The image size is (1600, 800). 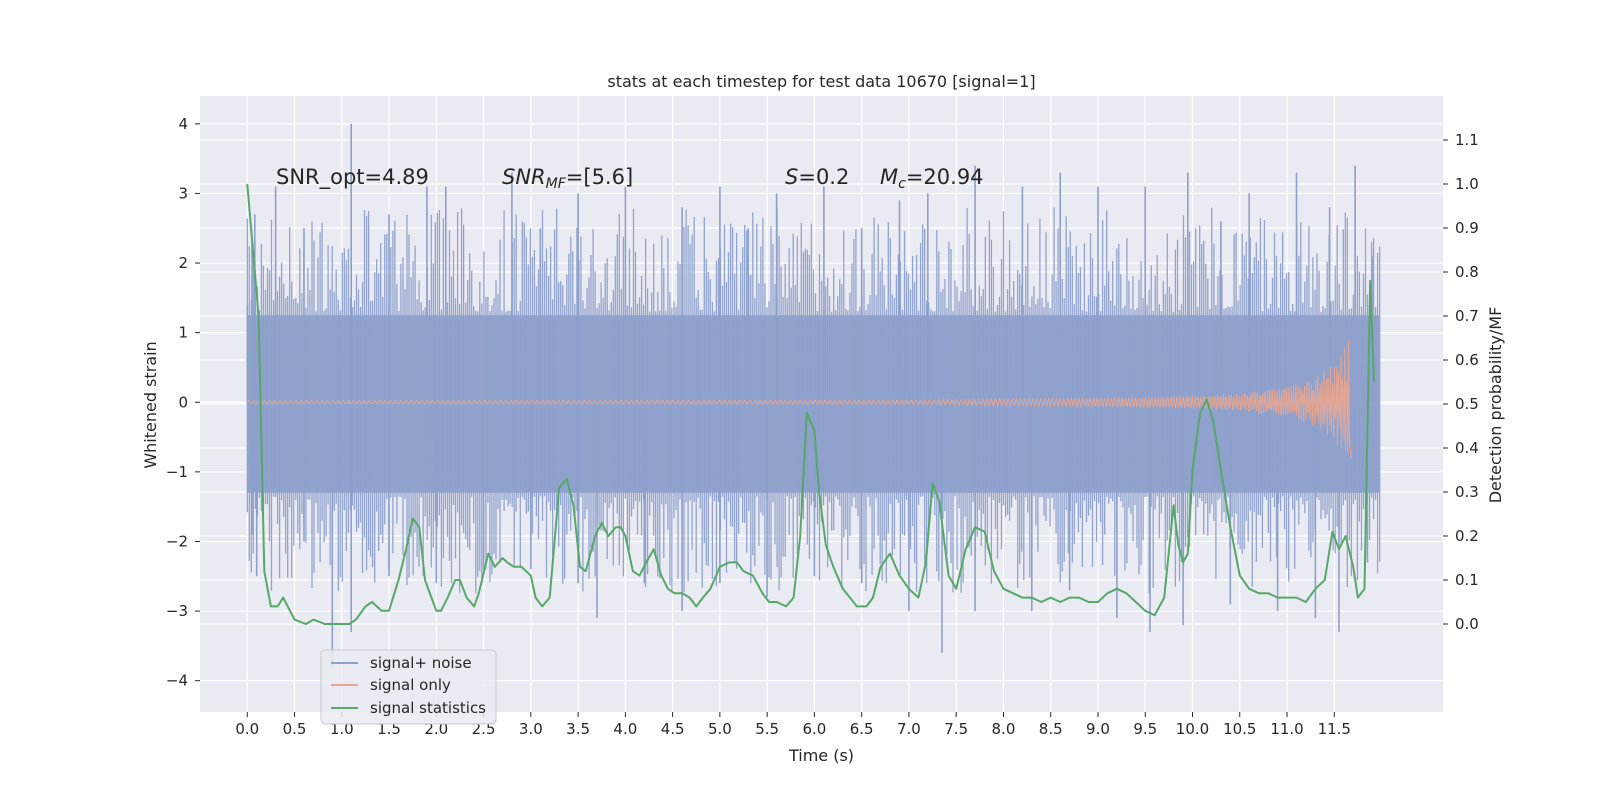 What do you see at coordinates (150, 404) in the screenshot?
I see `y-axis-label-left: Whitened strain` at bounding box center [150, 404].